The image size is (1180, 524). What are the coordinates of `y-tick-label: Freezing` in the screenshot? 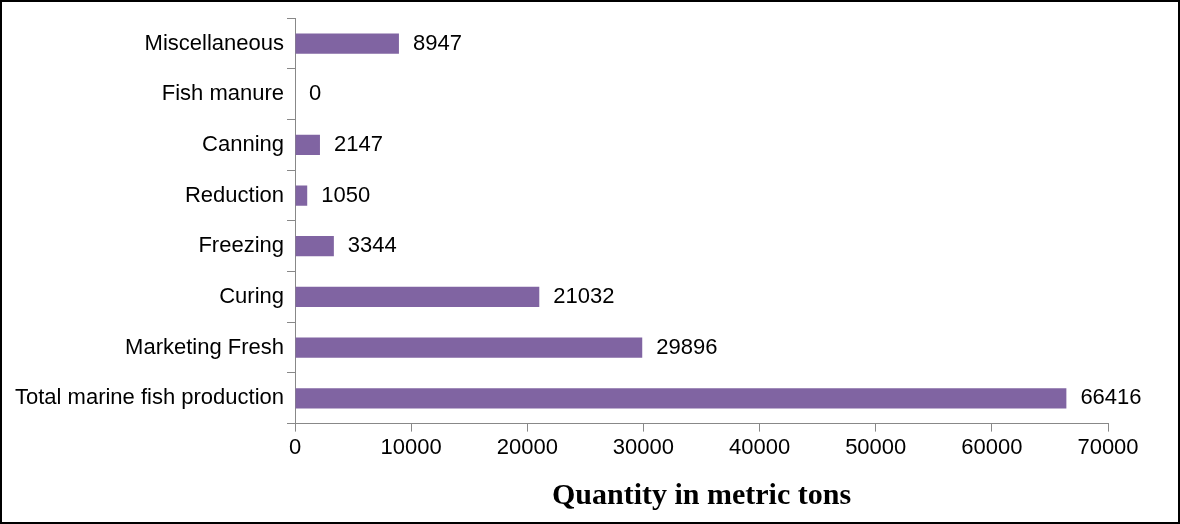 It's located at (241, 245).